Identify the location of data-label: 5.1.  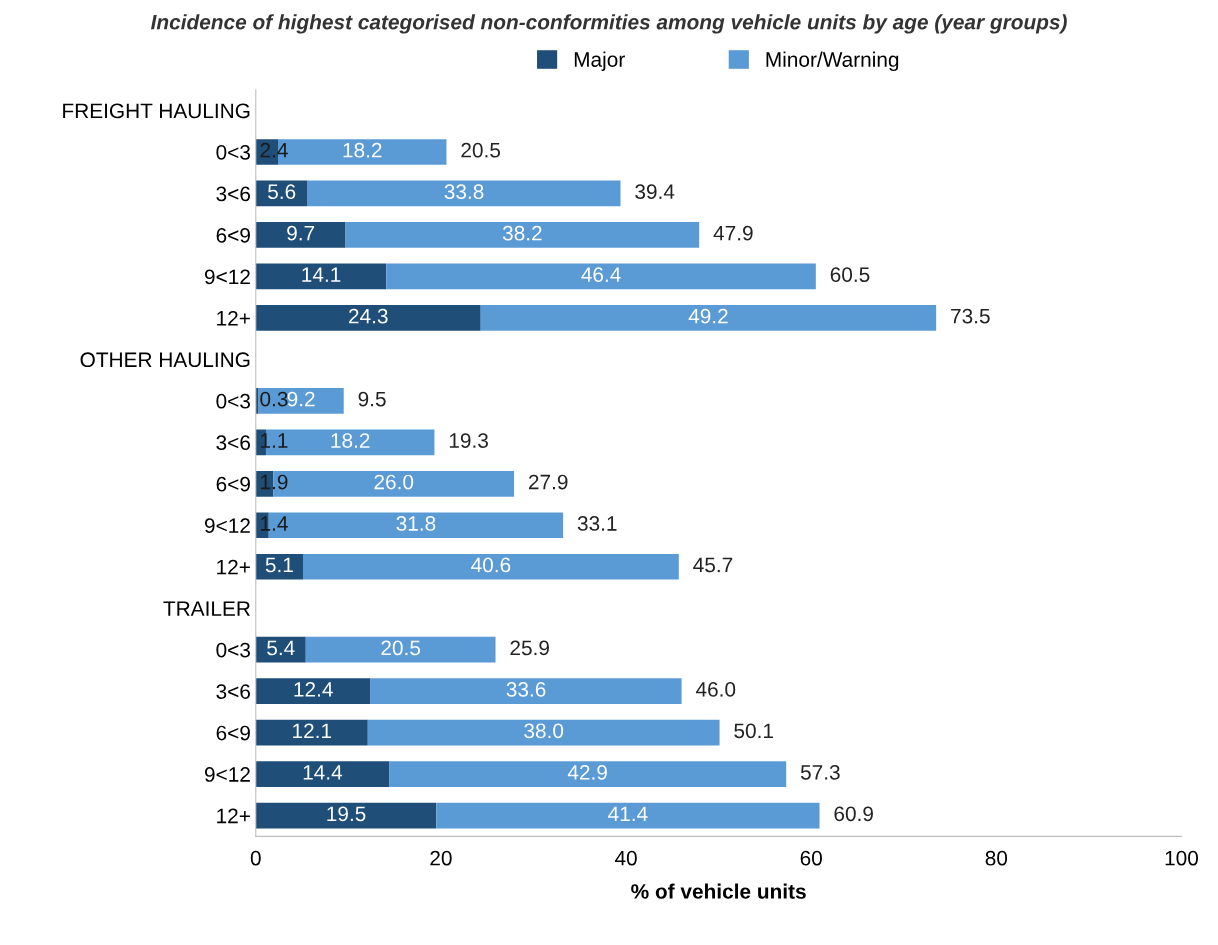
(279, 565).